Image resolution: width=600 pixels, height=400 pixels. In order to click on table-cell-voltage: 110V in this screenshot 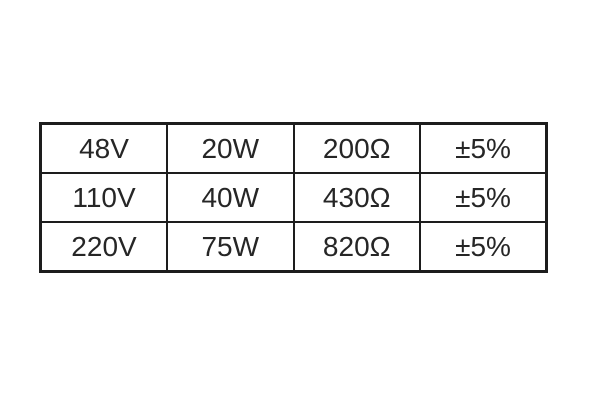, I will do `click(103, 197)`.